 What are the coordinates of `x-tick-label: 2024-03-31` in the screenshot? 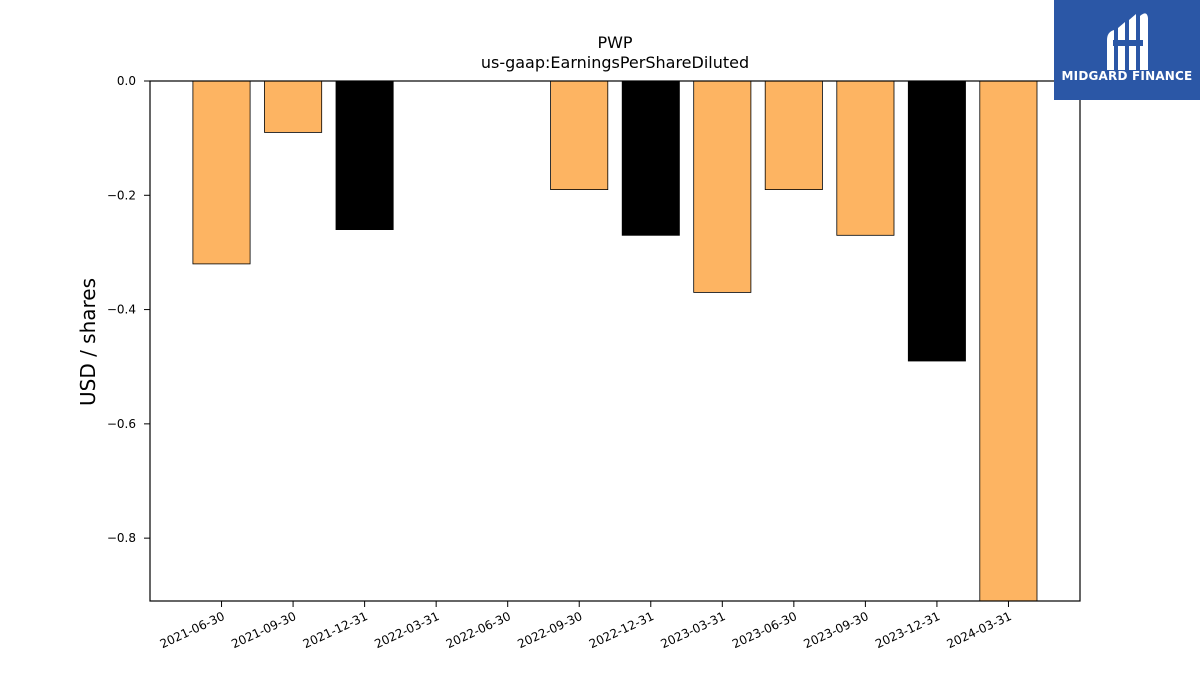 It's located at (979, 630).